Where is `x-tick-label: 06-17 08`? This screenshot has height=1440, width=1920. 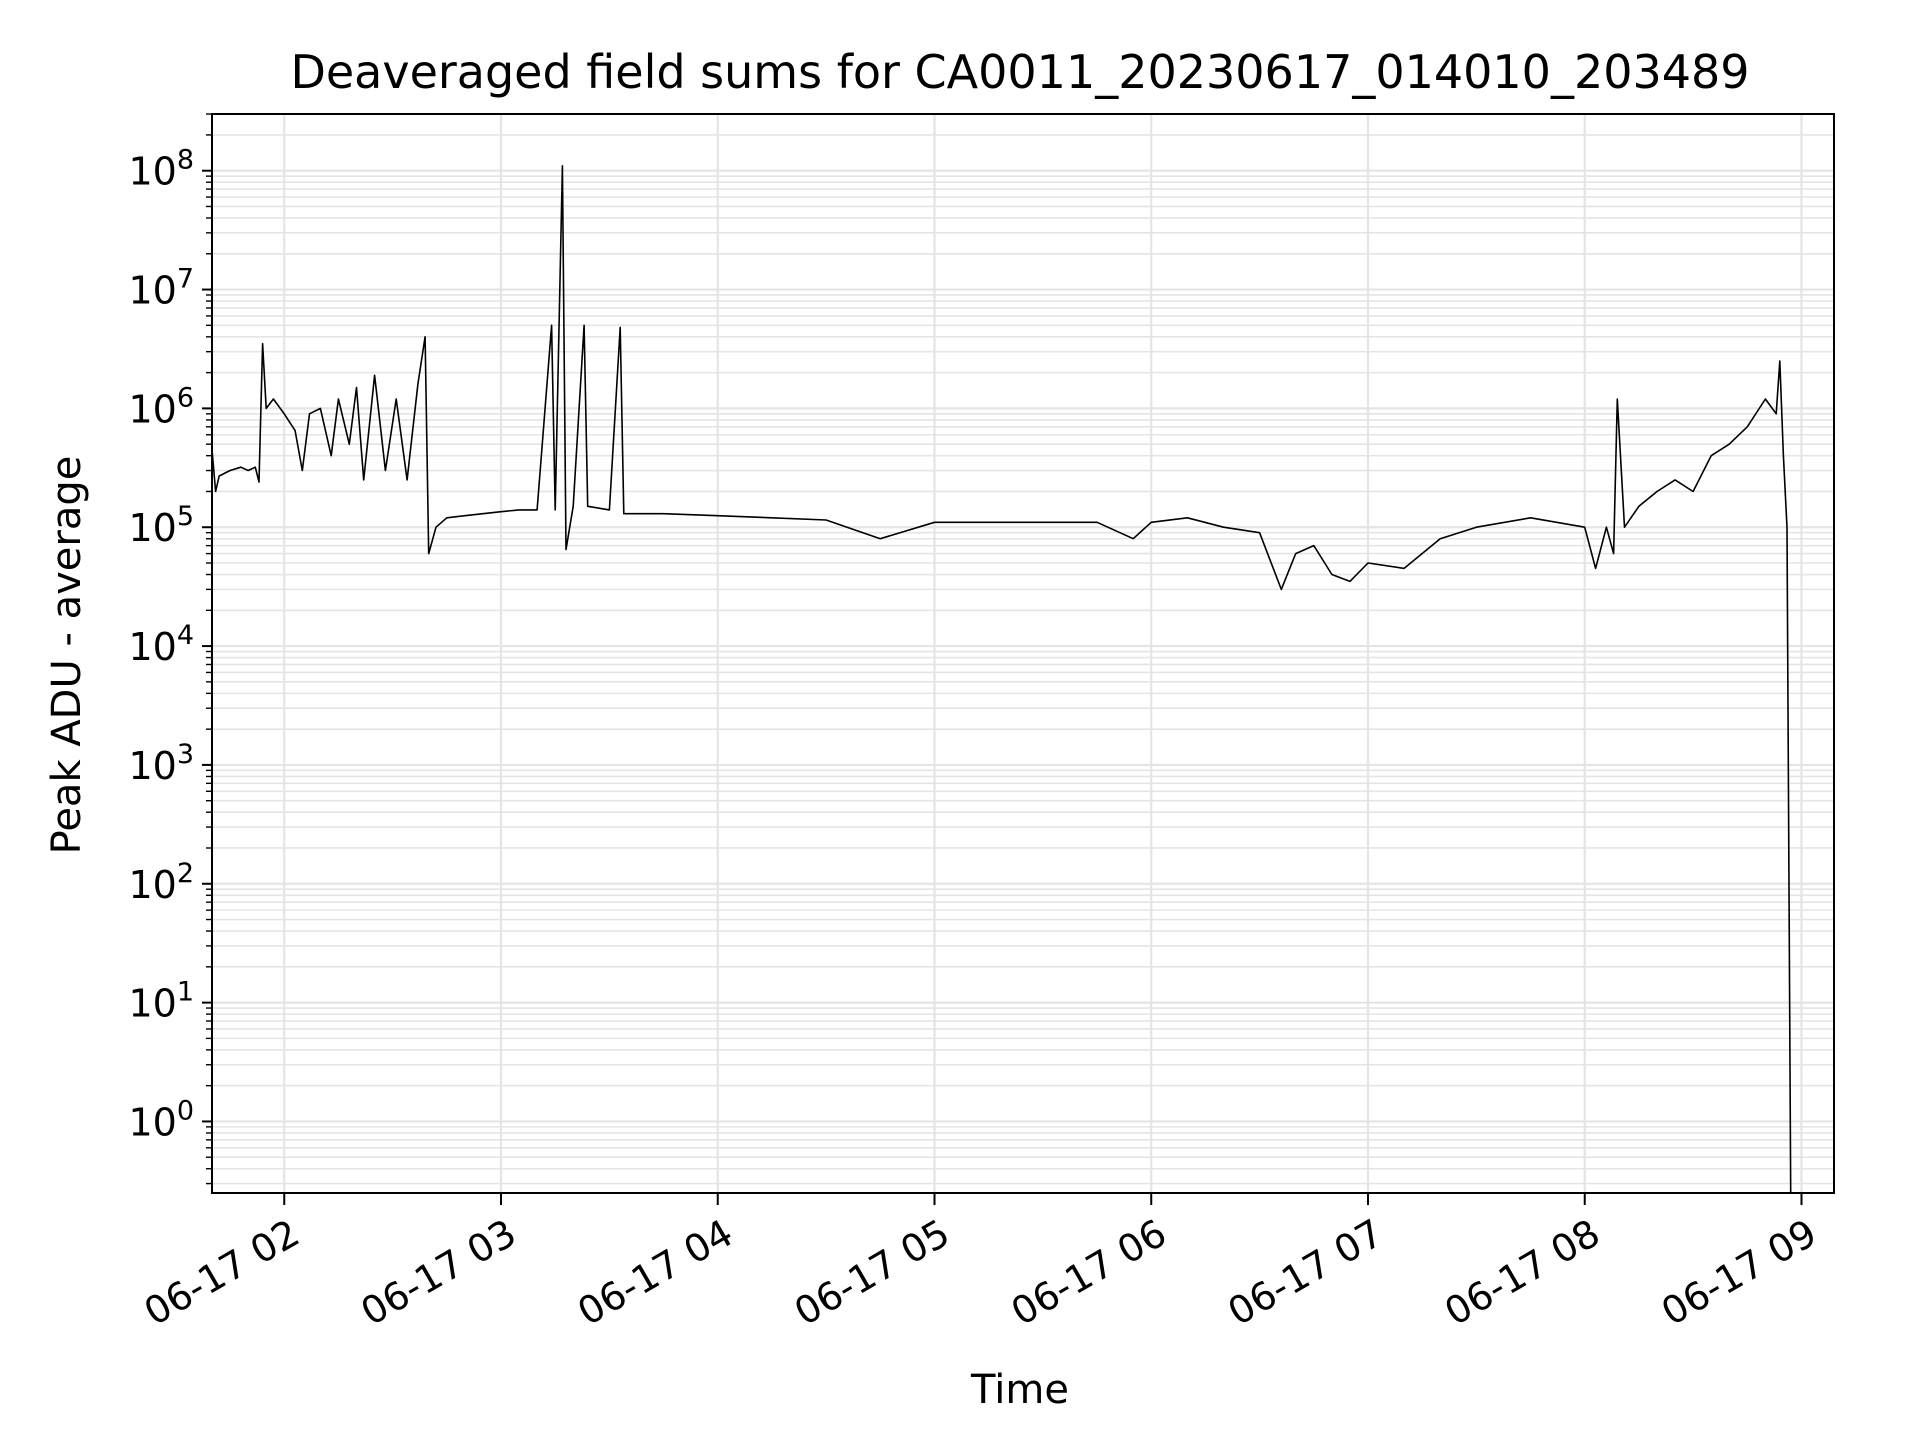
x-tick-label: 06-17 08 is located at coordinates (1522, 1273).